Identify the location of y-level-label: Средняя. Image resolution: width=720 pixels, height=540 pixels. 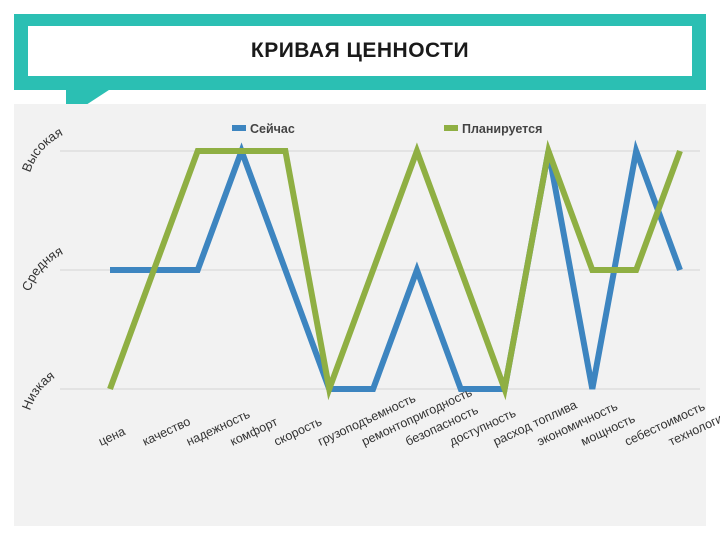
(42, 268).